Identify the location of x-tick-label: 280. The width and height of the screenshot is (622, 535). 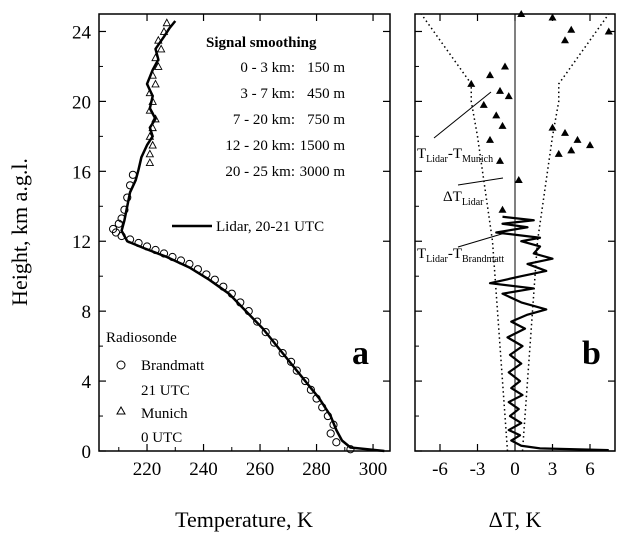
(316, 469).